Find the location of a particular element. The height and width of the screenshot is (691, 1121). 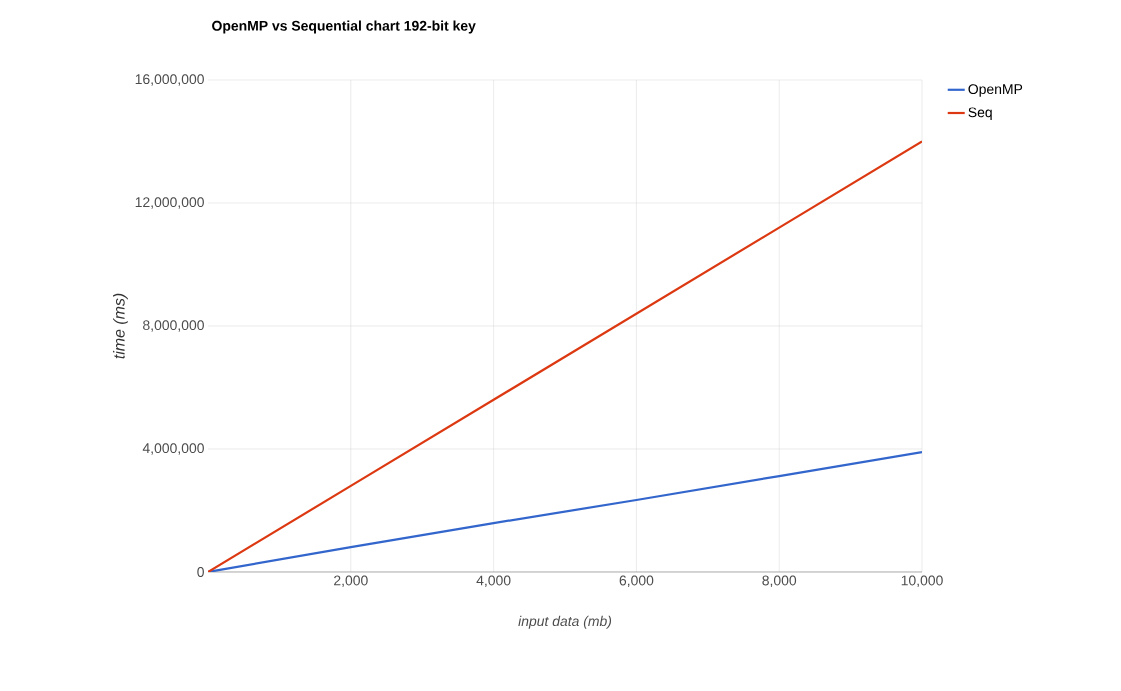

x-axis-title: input data (mb) is located at coordinates (565, 622).